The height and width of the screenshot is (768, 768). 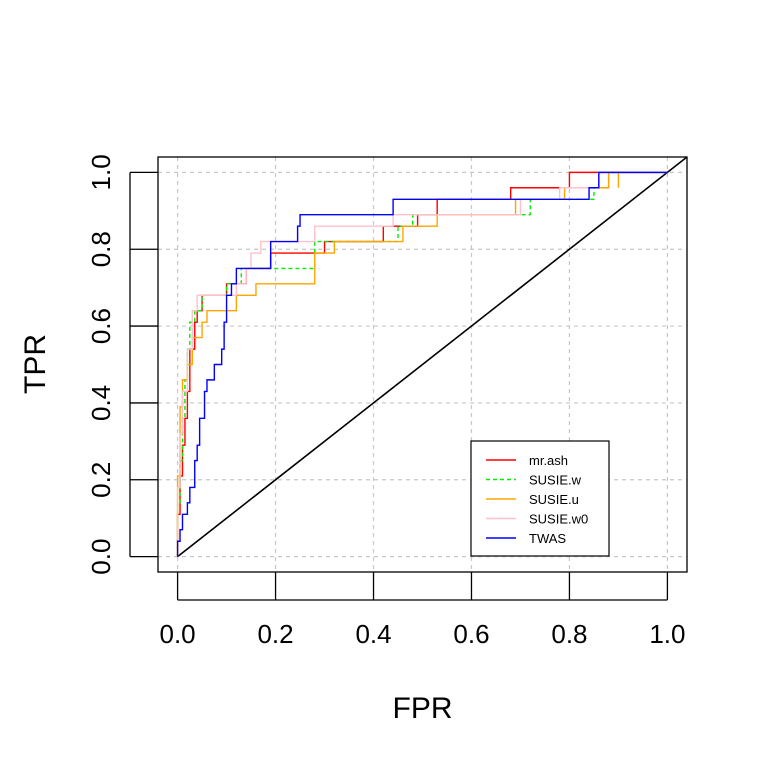 I want to click on legend: mr.ash SUSIE.w SUSIE.u SUSIE.w0 TWAS, so click(x=540, y=498).